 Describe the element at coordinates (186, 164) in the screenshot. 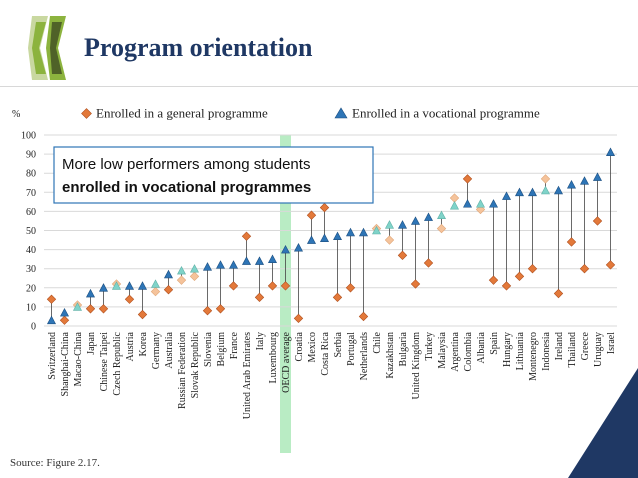

I see `annotation-line-1: More low performers among students` at that location.